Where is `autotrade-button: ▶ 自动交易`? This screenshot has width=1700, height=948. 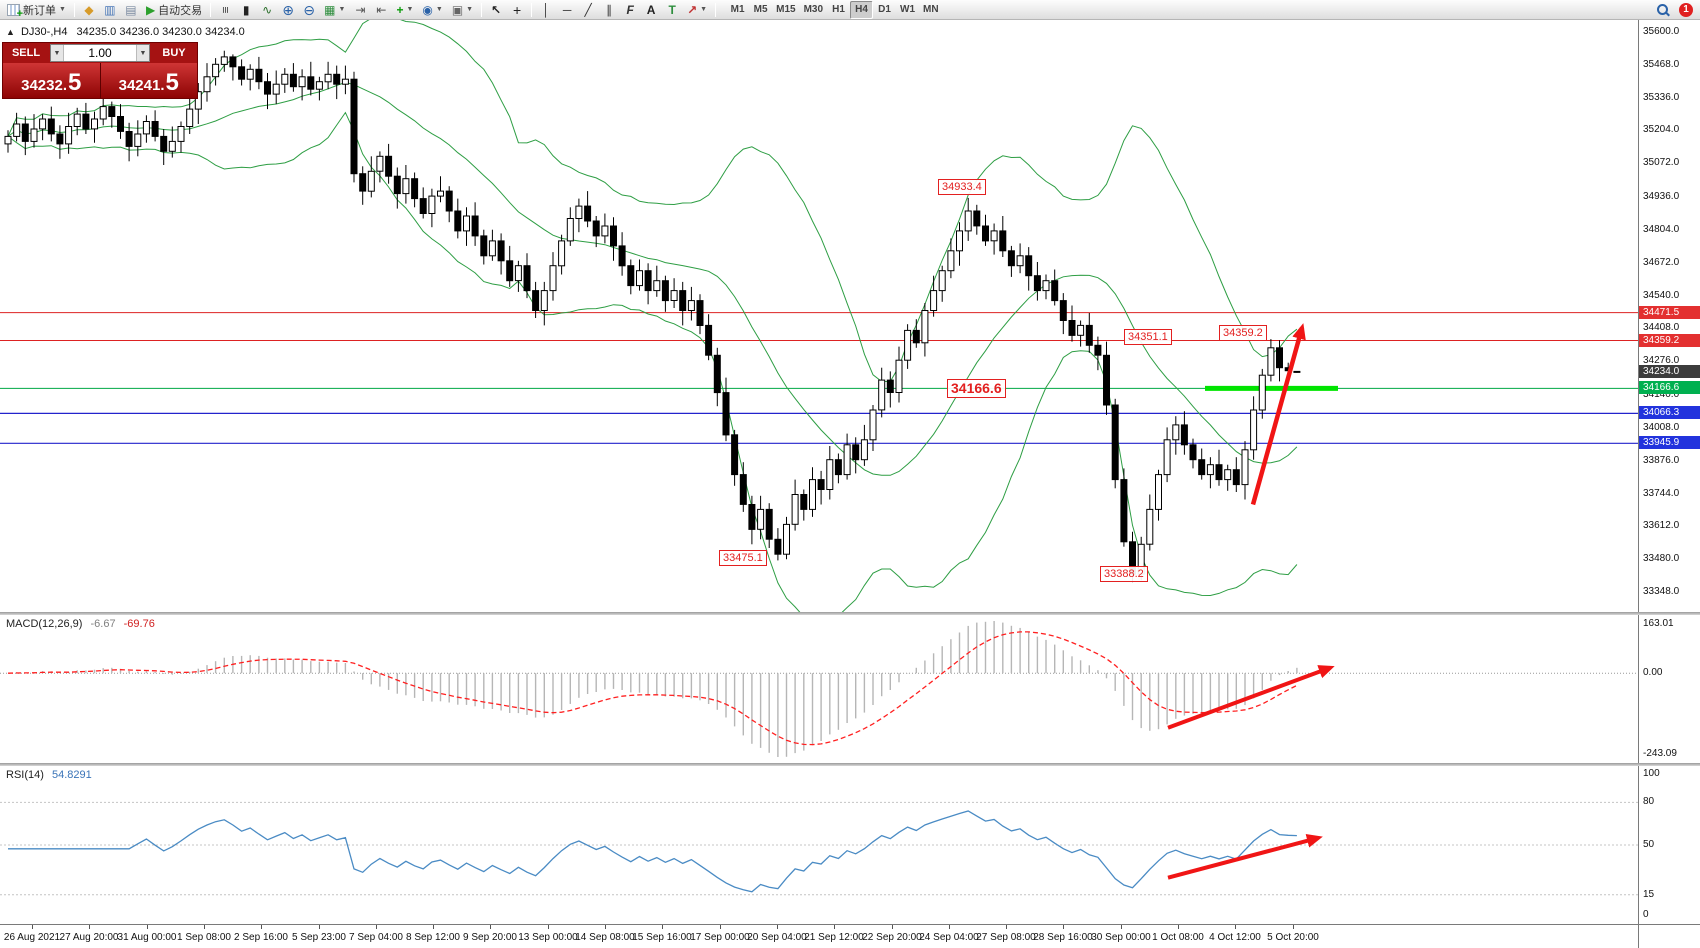 autotrade-button: ▶ 自动交易 is located at coordinates (174, 10).